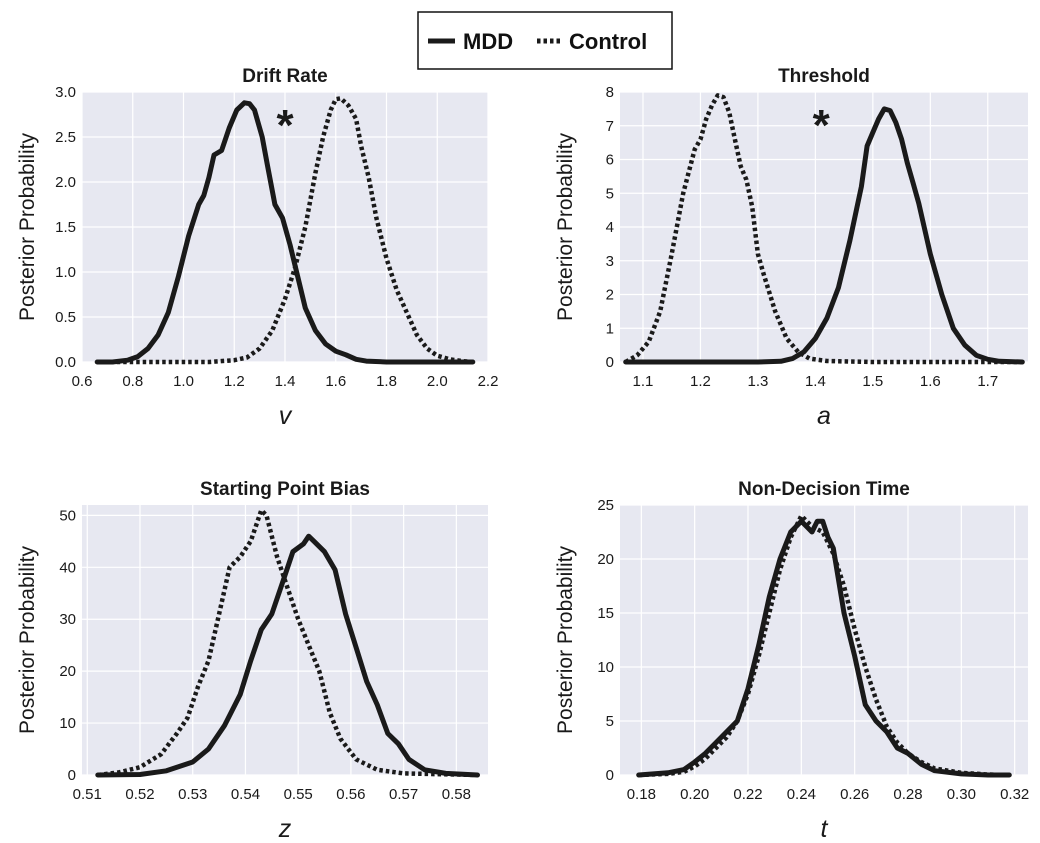  What do you see at coordinates (824, 76) in the screenshot?
I see `chart-title: Threshold` at bounding box center [824, 76].